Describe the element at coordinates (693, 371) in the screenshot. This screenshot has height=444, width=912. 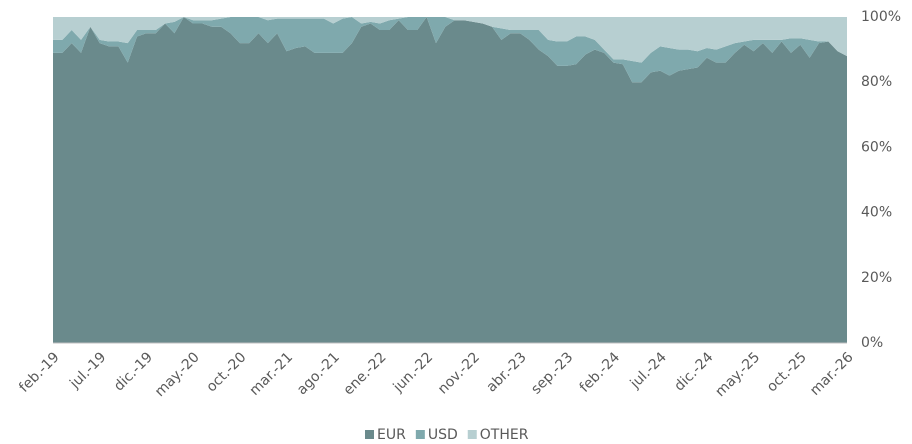
I see `x-tick-label: dic.-24` at that location.